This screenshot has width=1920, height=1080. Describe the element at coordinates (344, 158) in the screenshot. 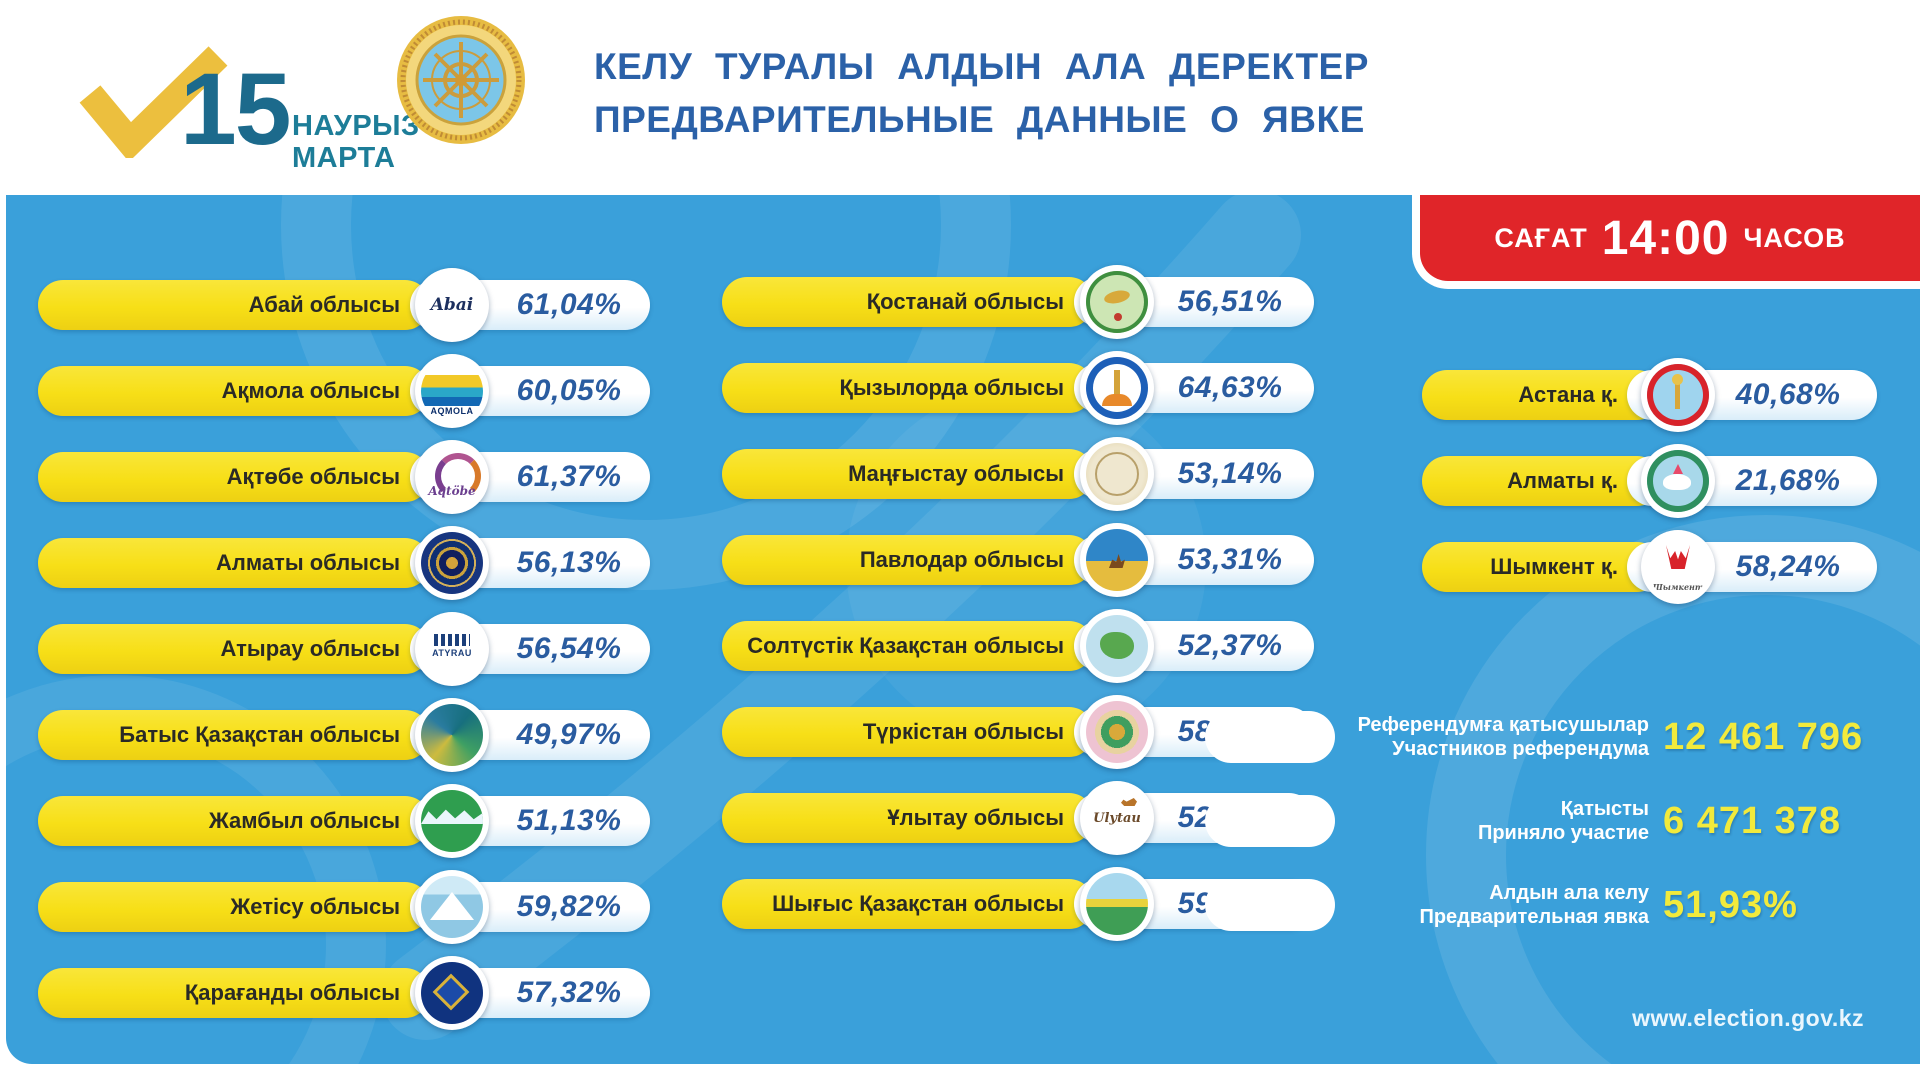

I see `logo-month-ru: МАРТА` at that location.